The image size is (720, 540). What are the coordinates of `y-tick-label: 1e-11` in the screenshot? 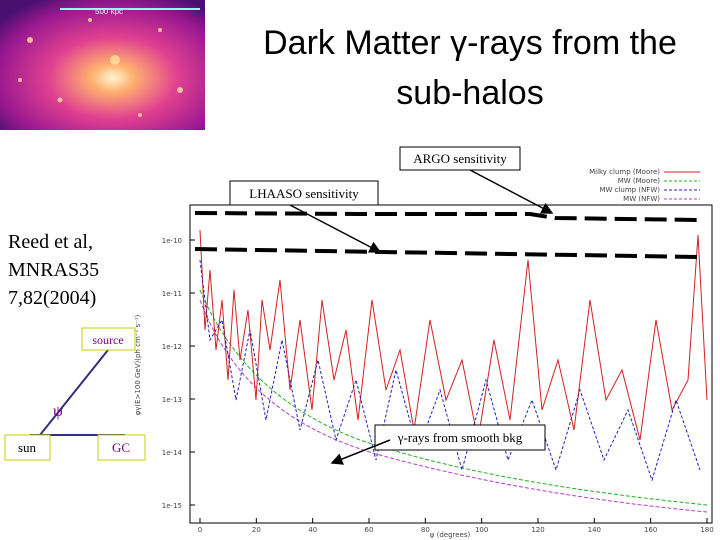 It's located at (172, 294).